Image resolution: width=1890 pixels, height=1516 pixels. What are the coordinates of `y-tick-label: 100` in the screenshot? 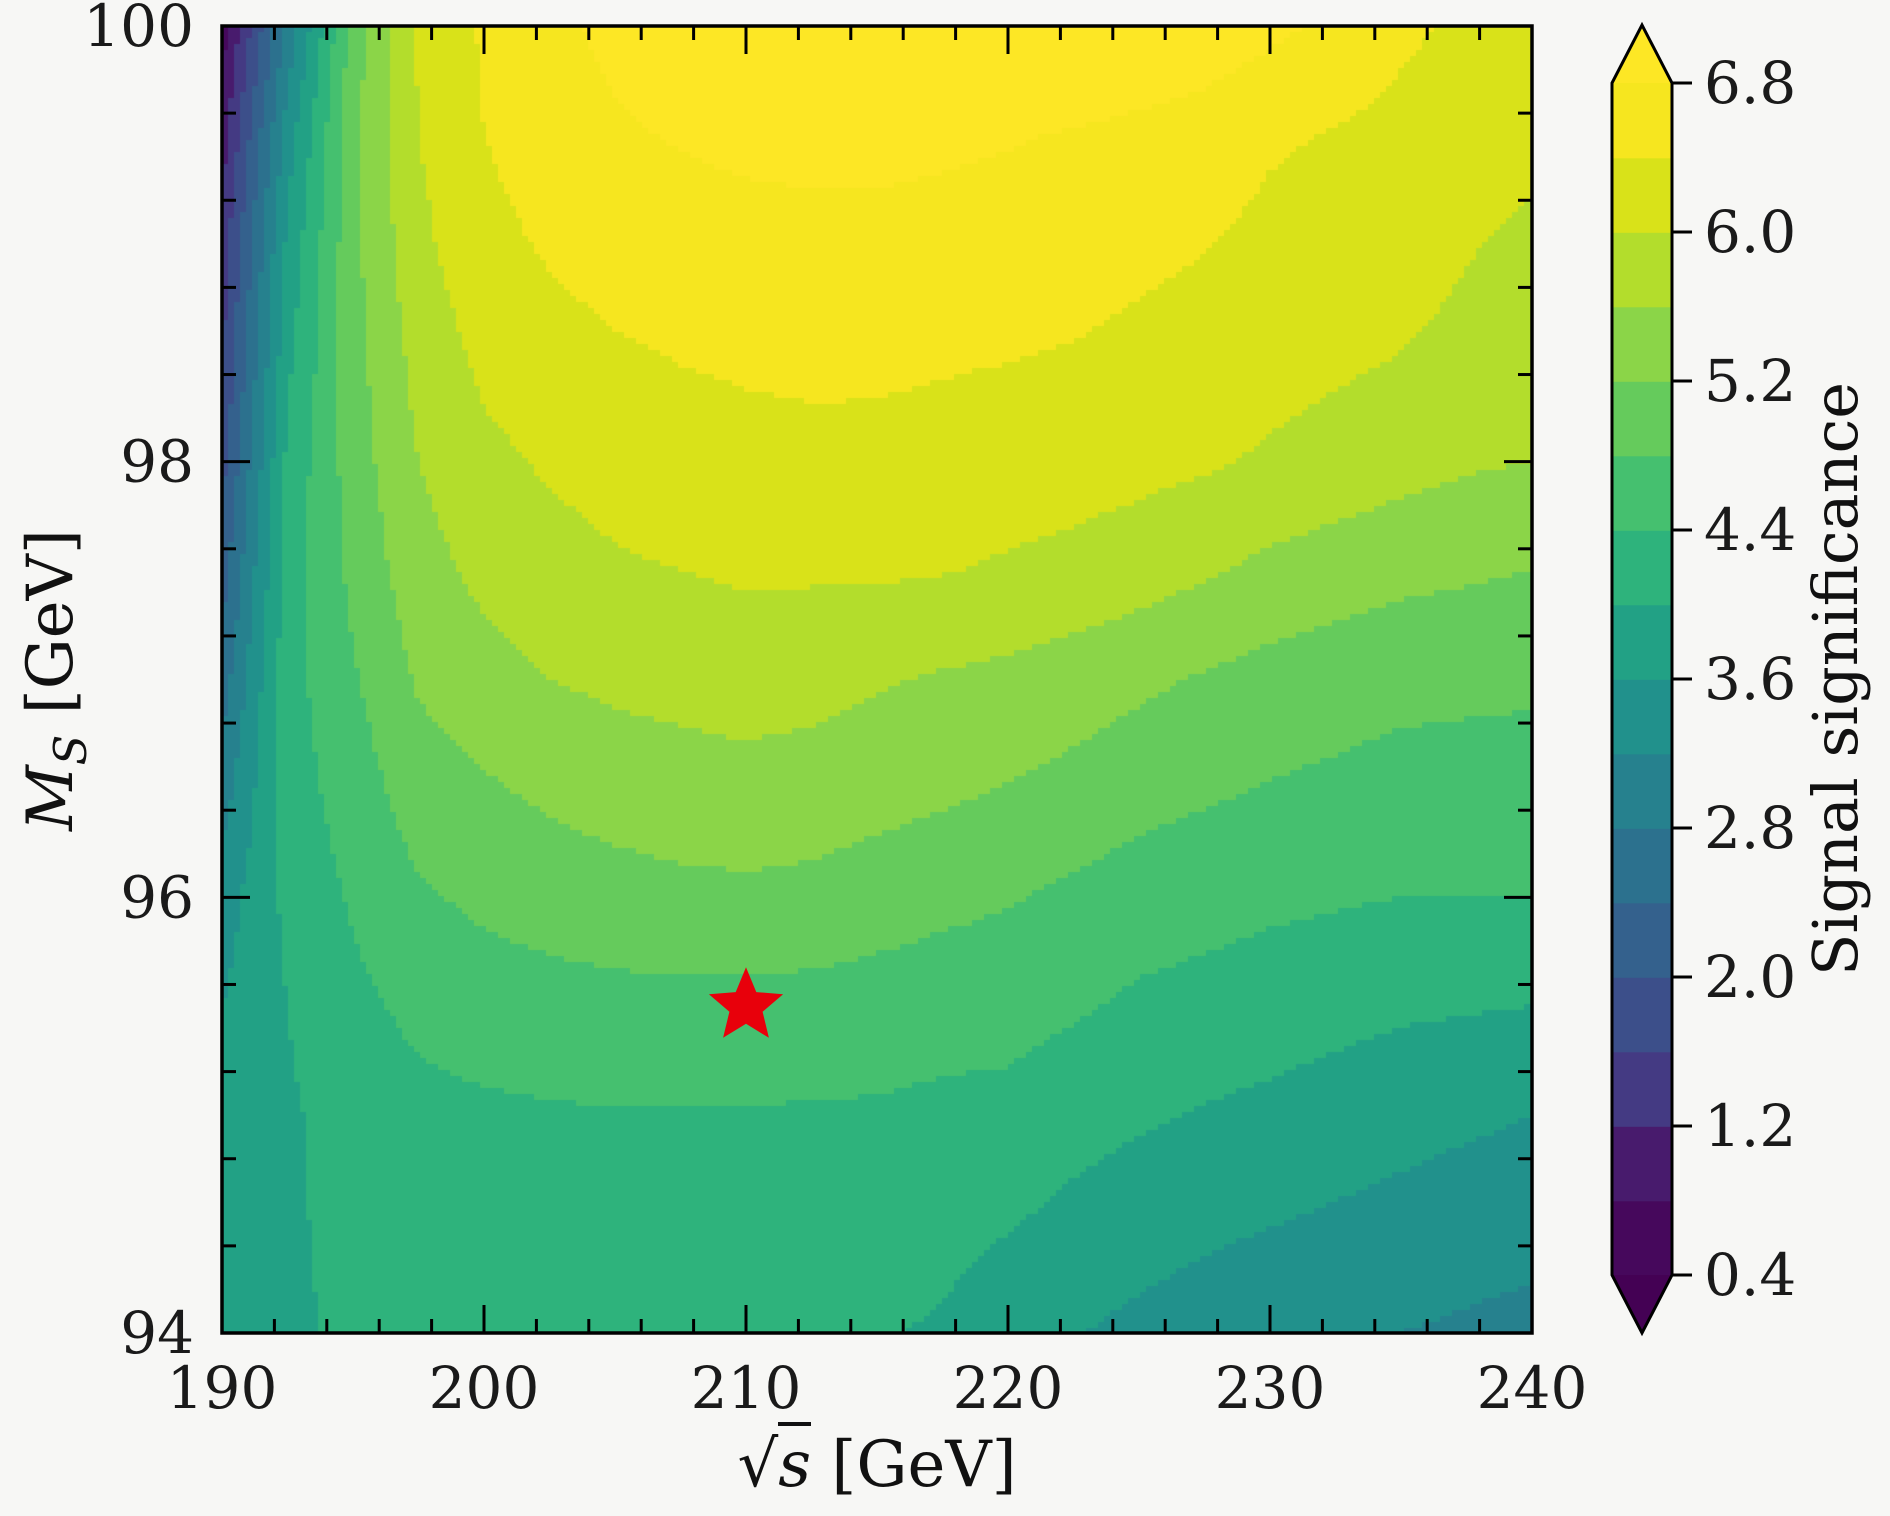 It's located at (138, 30).